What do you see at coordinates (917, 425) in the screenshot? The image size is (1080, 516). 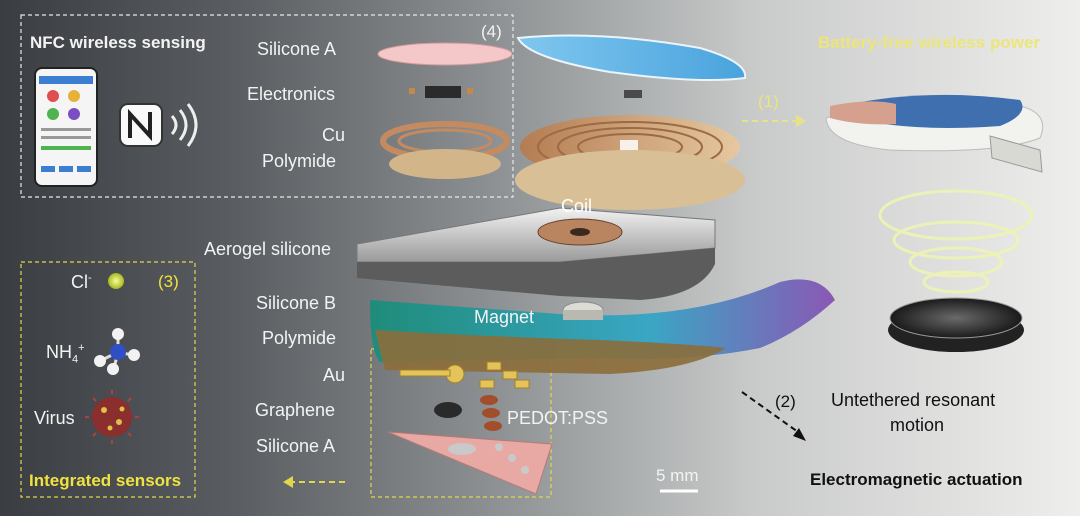 I see `actuation-line-2: motion` at bounding box center [917, 425].